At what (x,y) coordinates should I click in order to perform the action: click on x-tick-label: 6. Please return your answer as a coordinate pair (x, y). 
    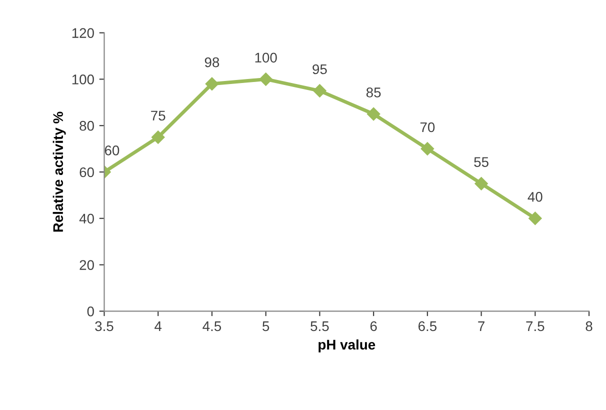
    Looking at the image, I should click on (373, 326).